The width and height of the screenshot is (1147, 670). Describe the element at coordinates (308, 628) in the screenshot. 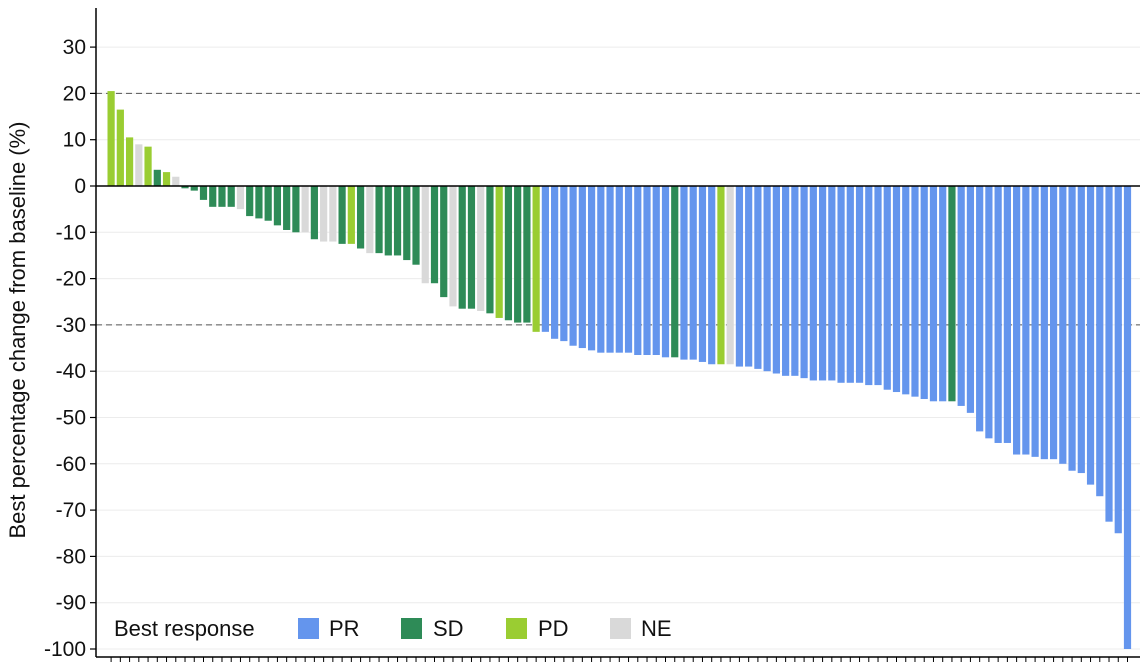

I see `legend-swatch-pr` at that location.